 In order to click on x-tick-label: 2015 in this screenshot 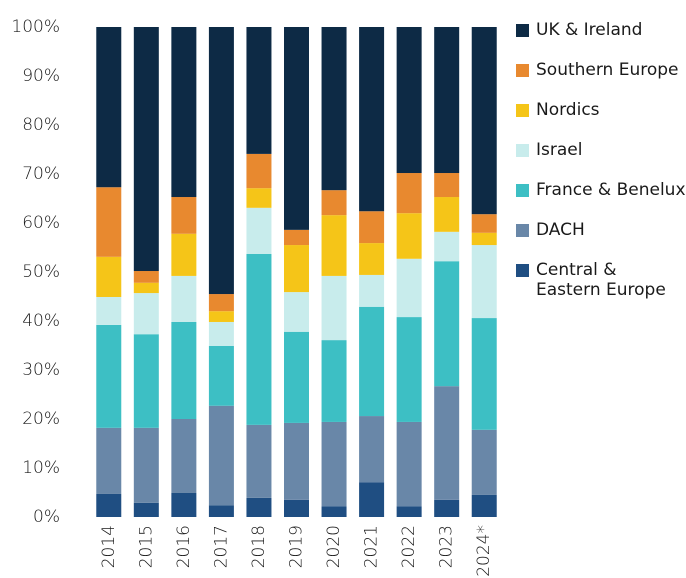, I will do `click(146, 546)`.